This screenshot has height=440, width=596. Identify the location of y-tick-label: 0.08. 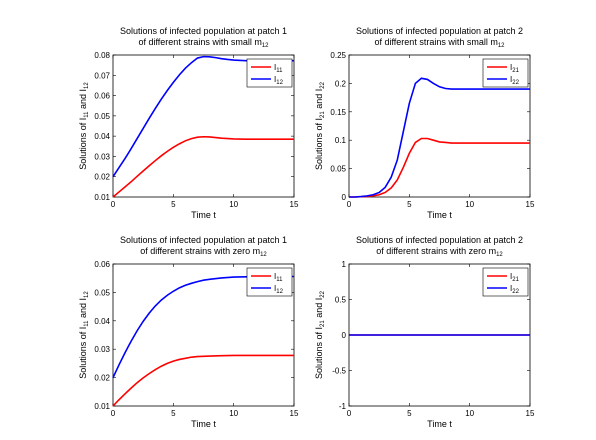
(102, 55).